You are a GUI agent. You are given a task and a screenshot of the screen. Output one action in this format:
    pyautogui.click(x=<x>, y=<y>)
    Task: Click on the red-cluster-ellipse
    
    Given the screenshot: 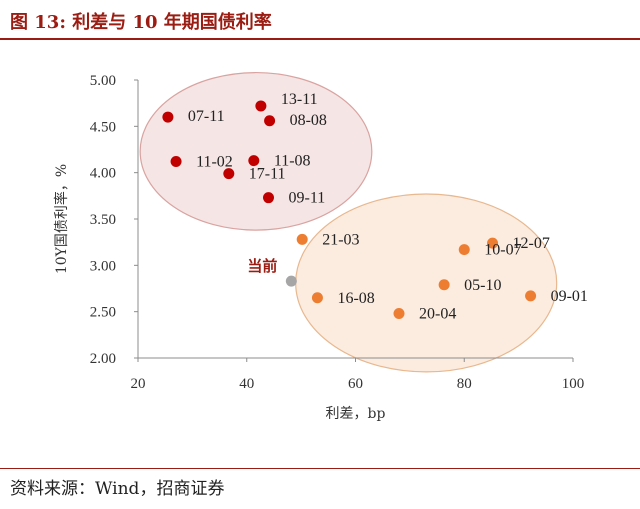 What is the action you would take?
    pyautogui.click(x=256, y=151)
    